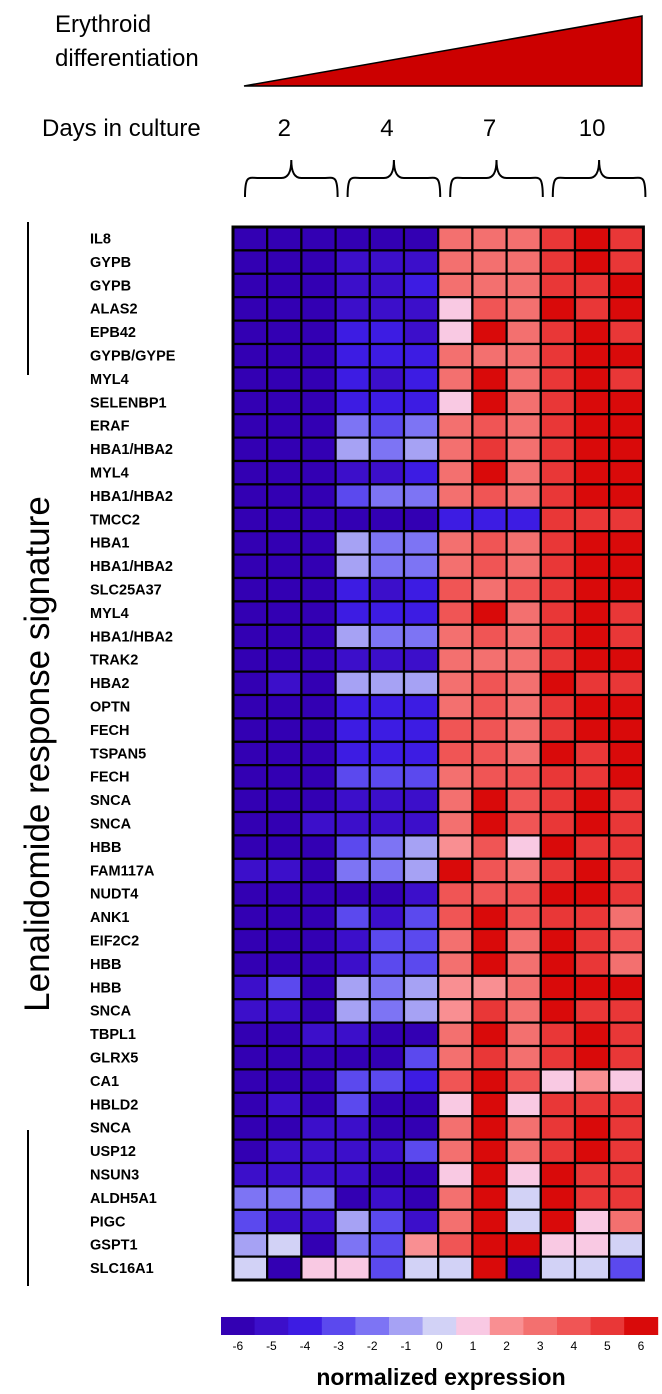  I want to click on gene-label: SNCA, so click(111, 801).